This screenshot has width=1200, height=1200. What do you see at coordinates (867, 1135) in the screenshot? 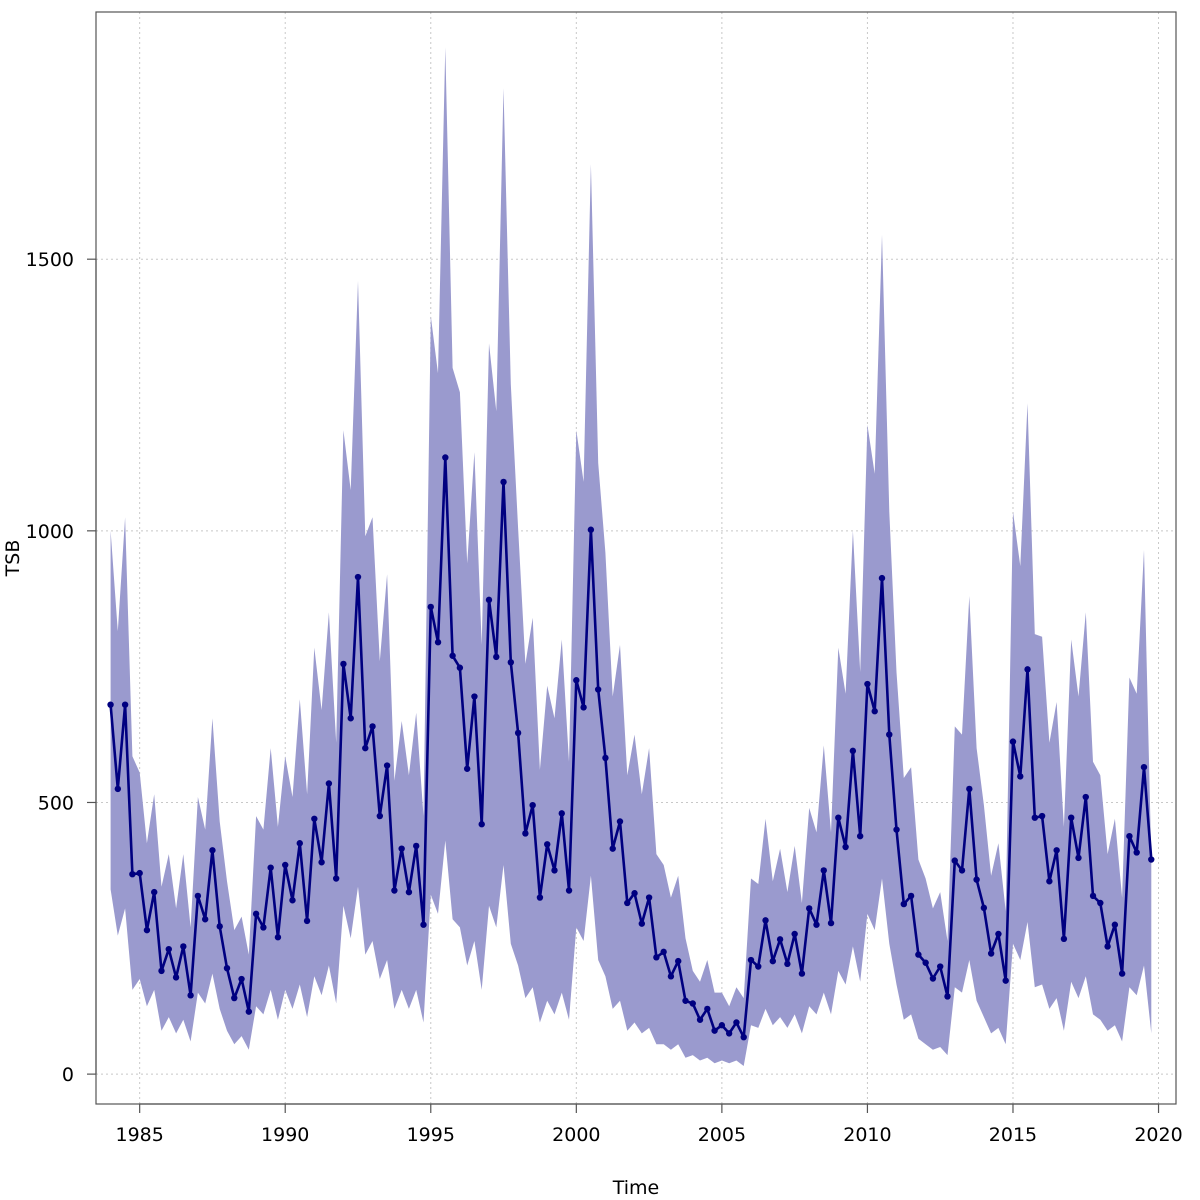
I see `x-tick-label: 2010` at bounding box center [867, 1135].